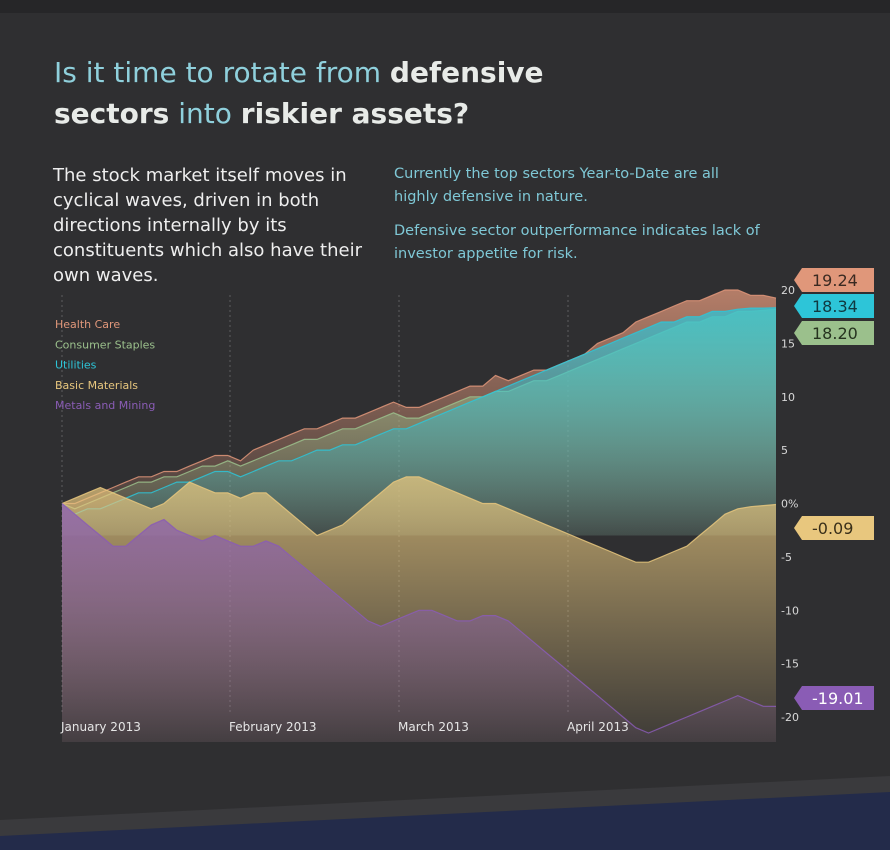 This screenshot has height=850, width=890. I want to click on legend-item: Consumer Staples, so click(105, 344).